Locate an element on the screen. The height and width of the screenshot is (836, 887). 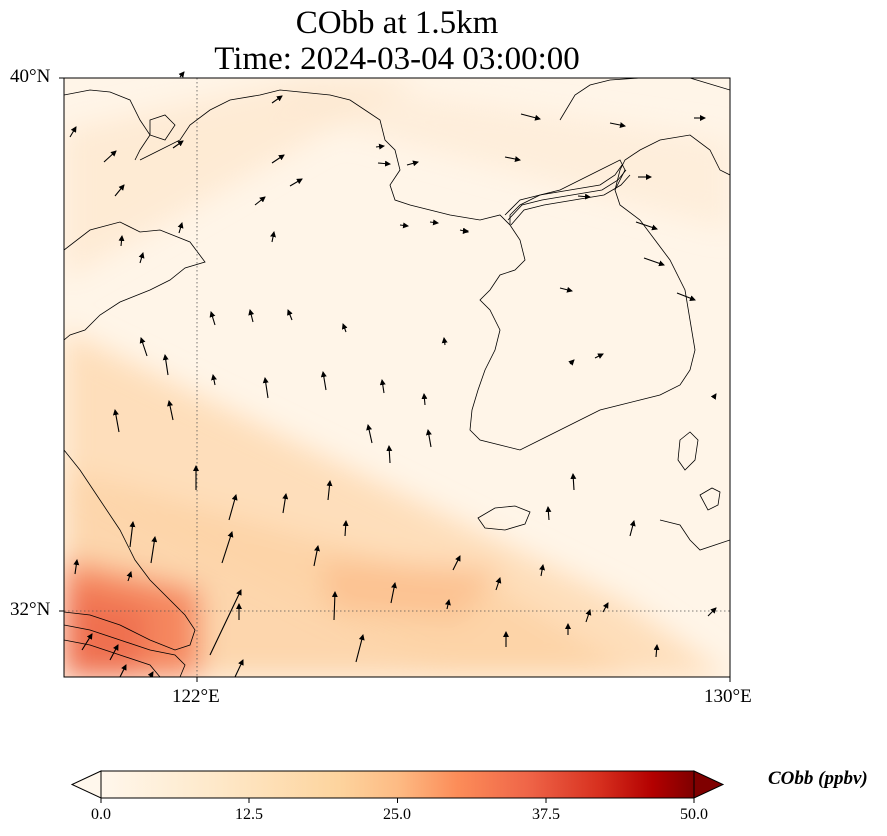
colorbar-tick-label: 25.0 is located at coordinates (397, 814).